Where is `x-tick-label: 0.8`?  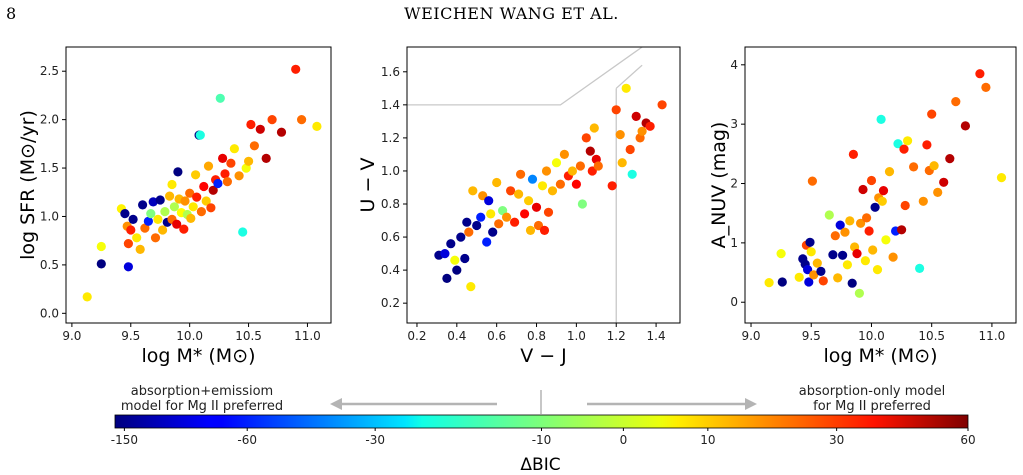 x-tick-label: 0.8 is located at coordinates (536, 336).